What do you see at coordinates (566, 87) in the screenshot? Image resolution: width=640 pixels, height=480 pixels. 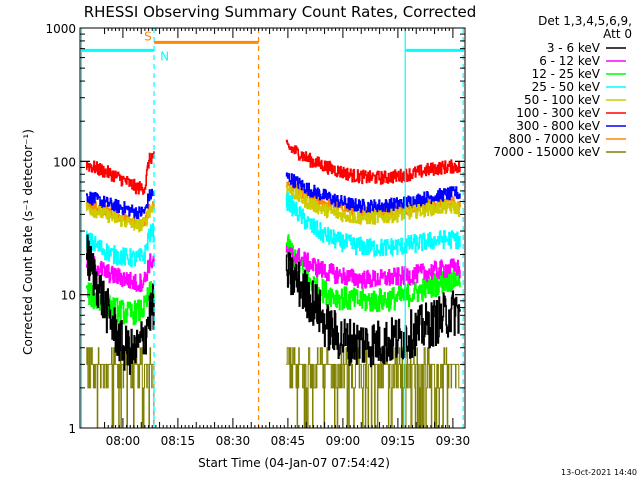 I see `legend-label-25-50-kev: 25 - 50 keV` at bounding box center [566, 87].